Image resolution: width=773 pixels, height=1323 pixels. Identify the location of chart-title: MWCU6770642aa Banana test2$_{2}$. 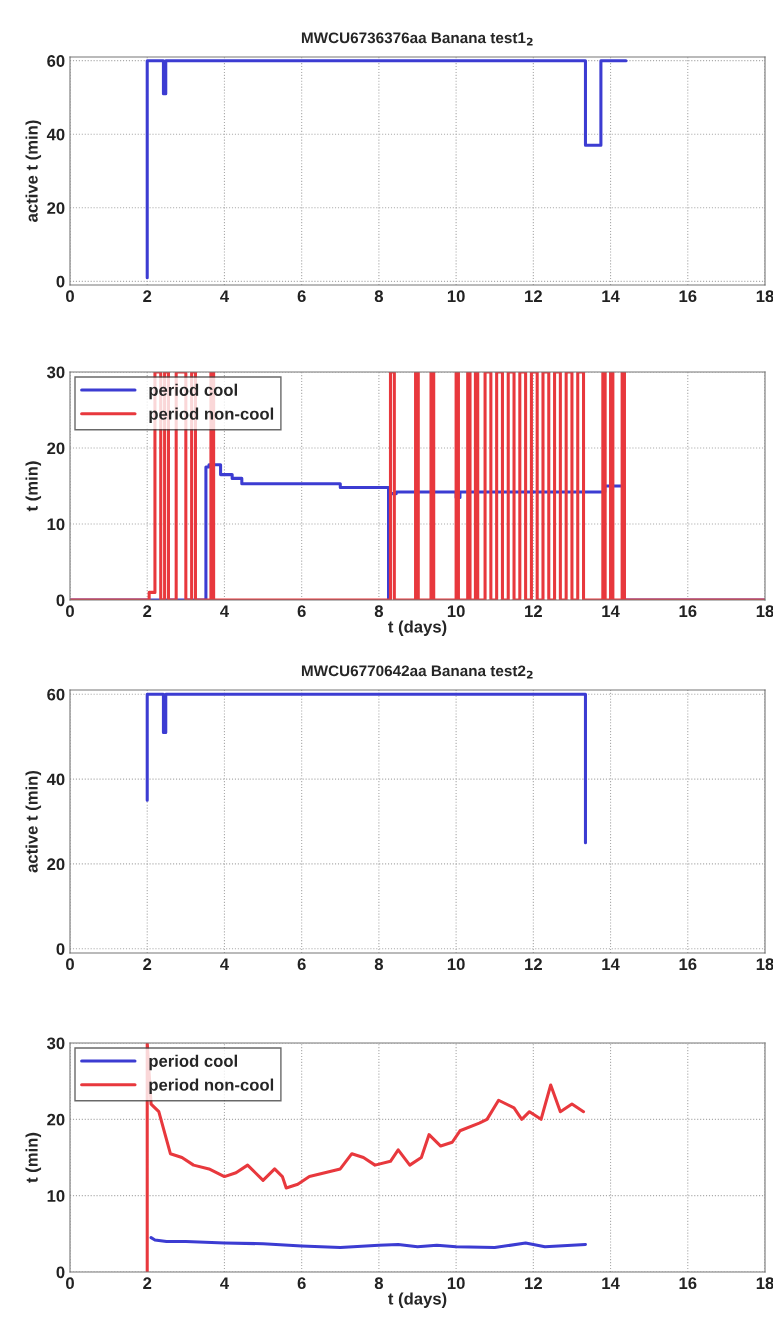
(417, 672).